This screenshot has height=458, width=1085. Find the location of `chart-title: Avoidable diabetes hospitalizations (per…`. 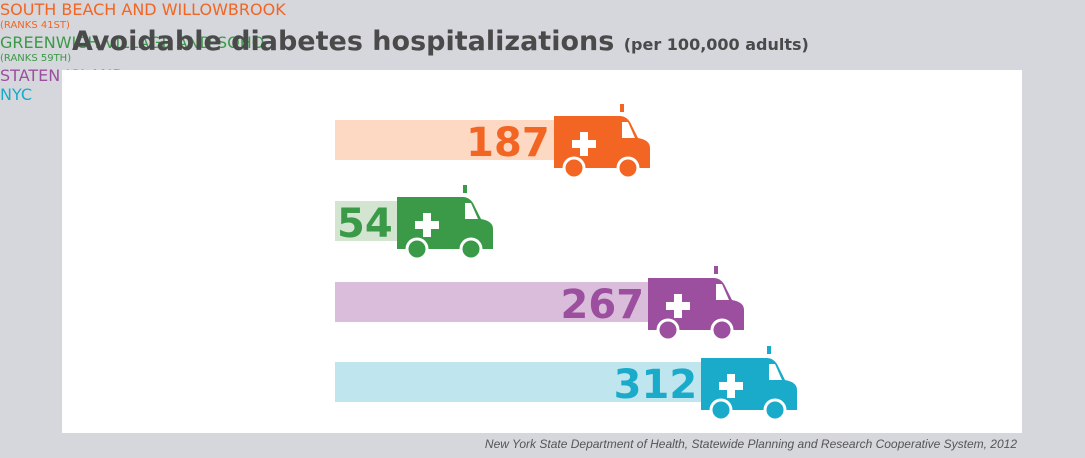

chart-title: Avoidable diabetes hospitalizations (per… is located at coordinates (440, 41).